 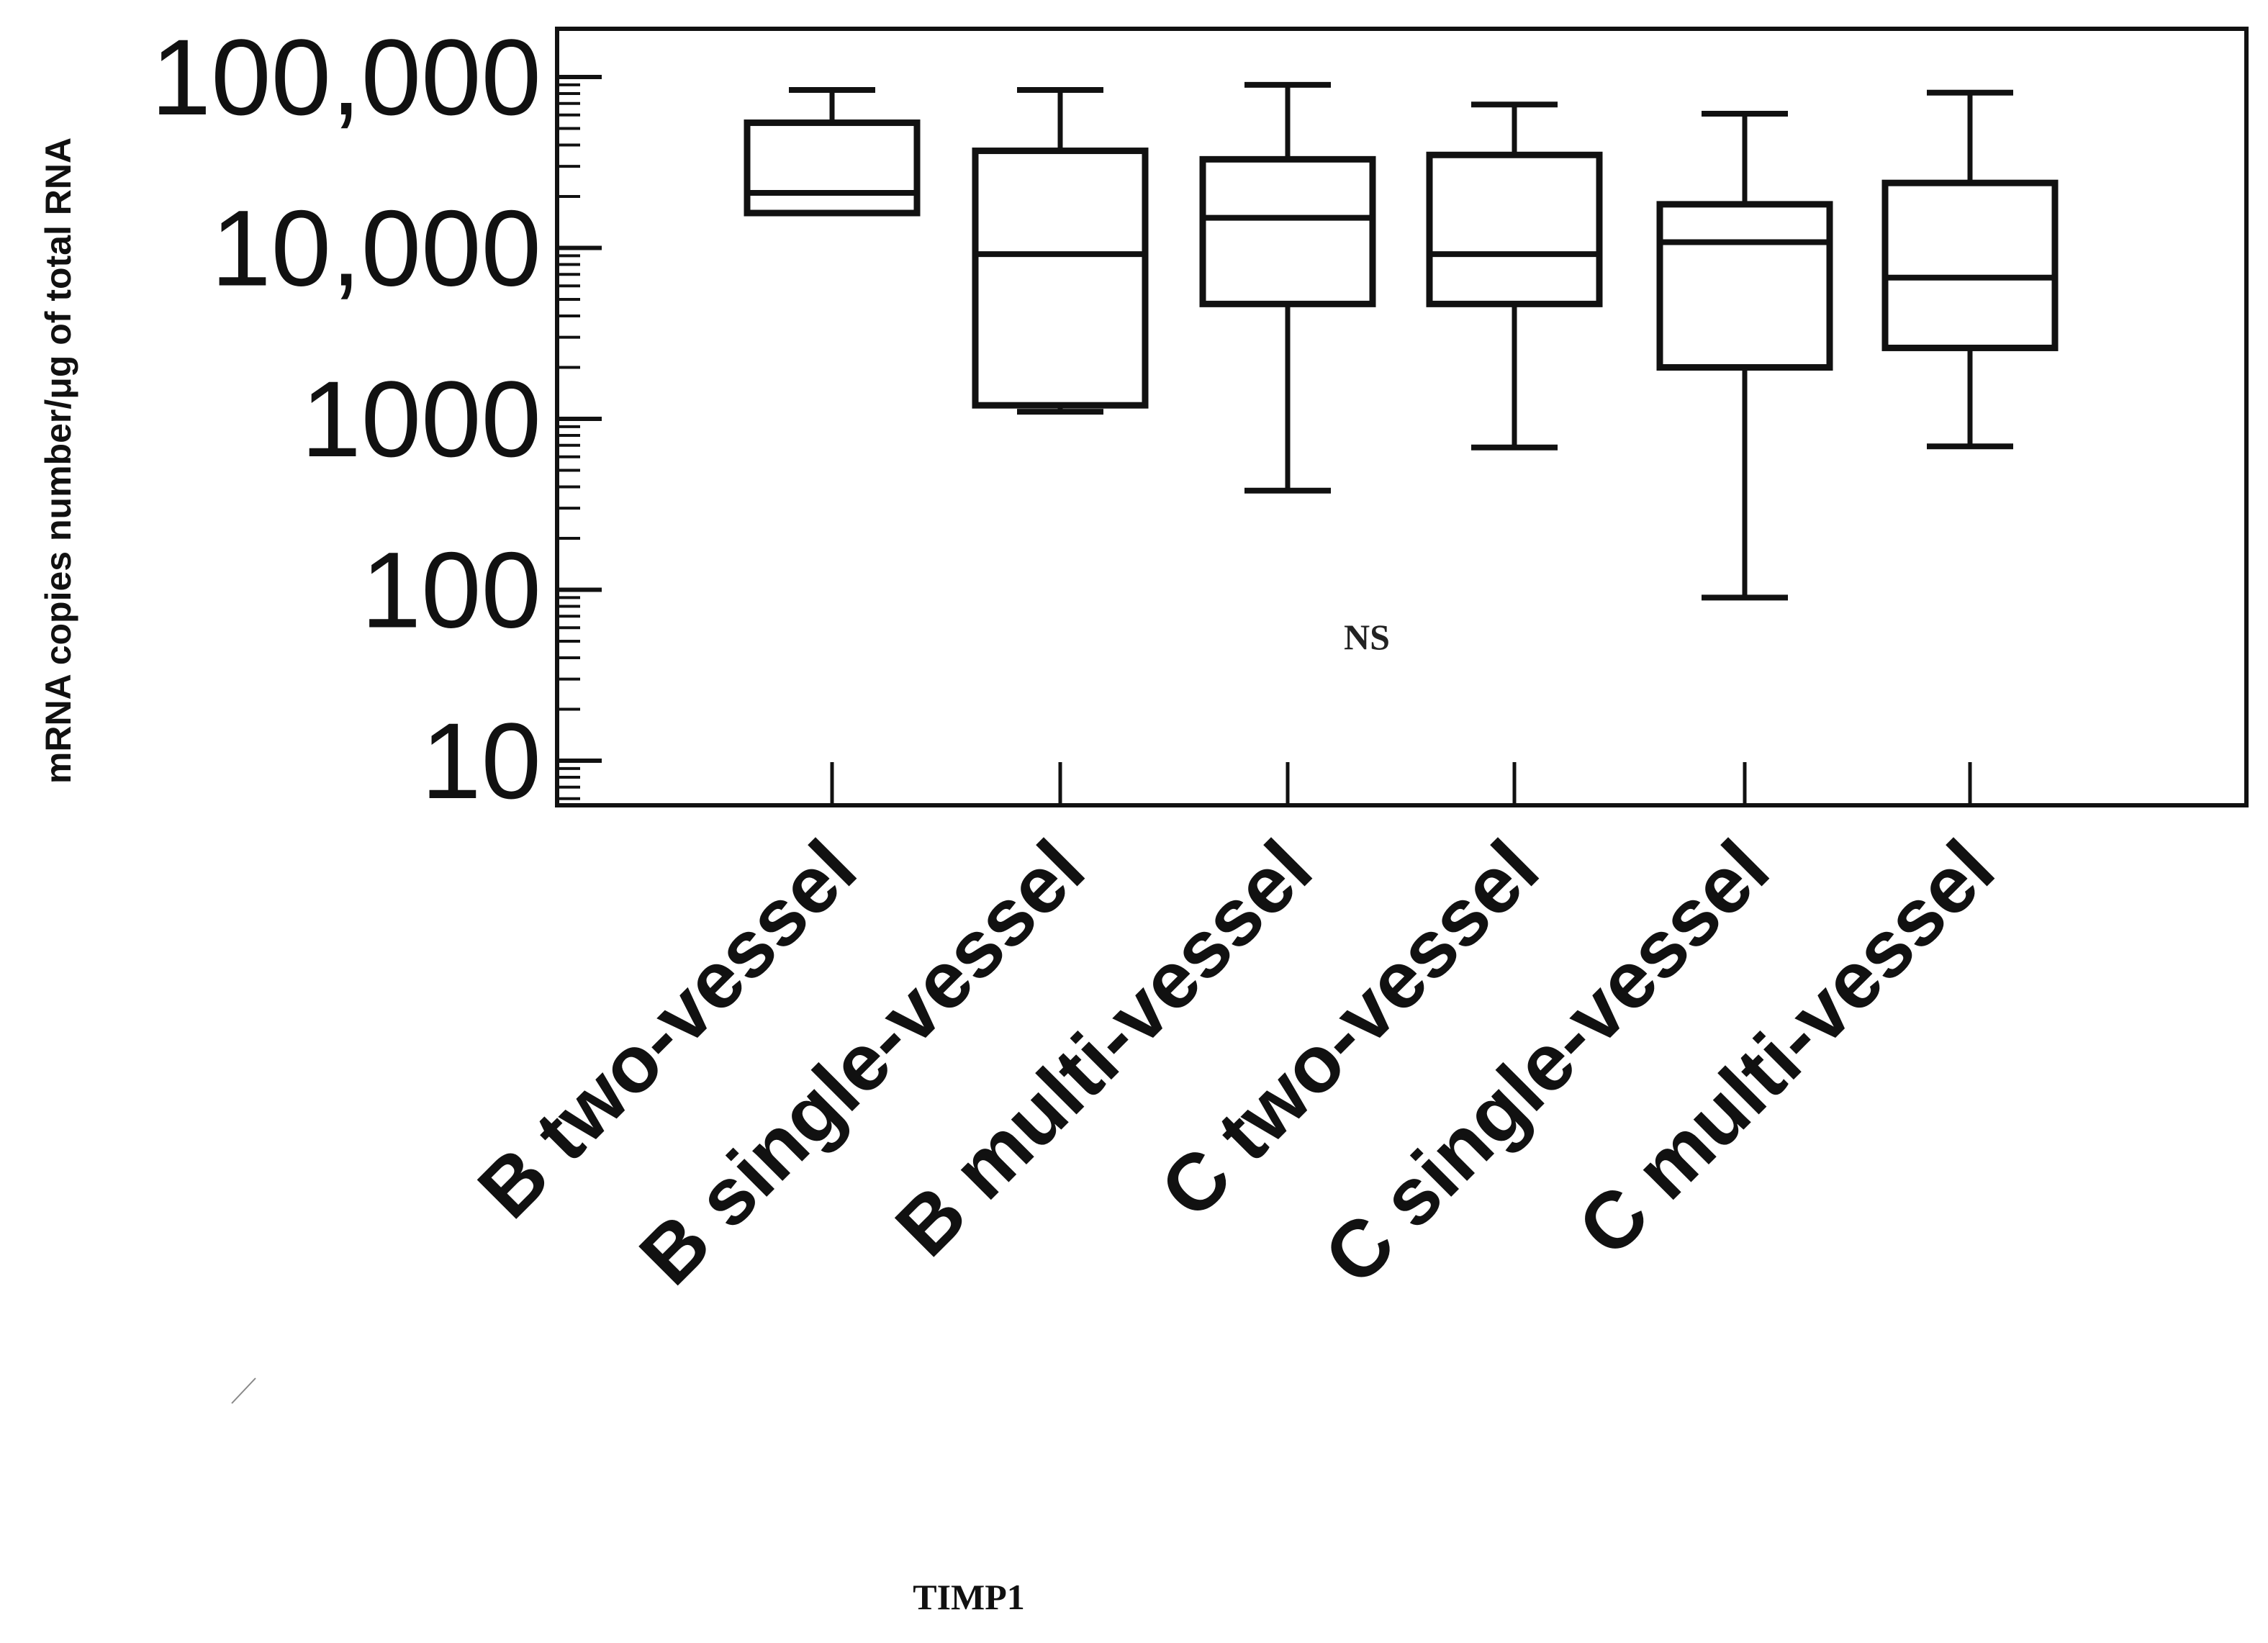 What do you see at coordinates (346, 77) in the screenshot?
I see `y-tick-label: 100,000` at bounding box center [346, 77].